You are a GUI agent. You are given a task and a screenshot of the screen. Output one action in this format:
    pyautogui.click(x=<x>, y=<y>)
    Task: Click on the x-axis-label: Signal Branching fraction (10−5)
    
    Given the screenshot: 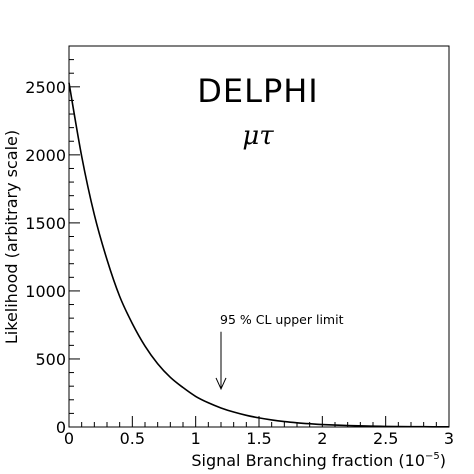 What is the action you would take?
    pyautogui.click(x=318, y=460)
    